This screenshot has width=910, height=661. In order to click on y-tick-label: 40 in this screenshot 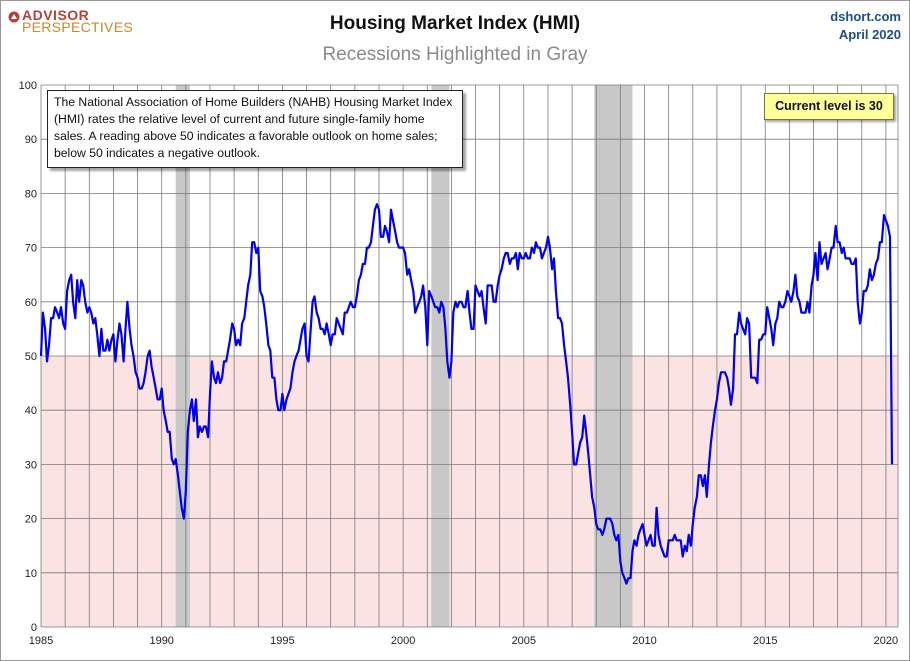, I will do `click(31, 411)`.